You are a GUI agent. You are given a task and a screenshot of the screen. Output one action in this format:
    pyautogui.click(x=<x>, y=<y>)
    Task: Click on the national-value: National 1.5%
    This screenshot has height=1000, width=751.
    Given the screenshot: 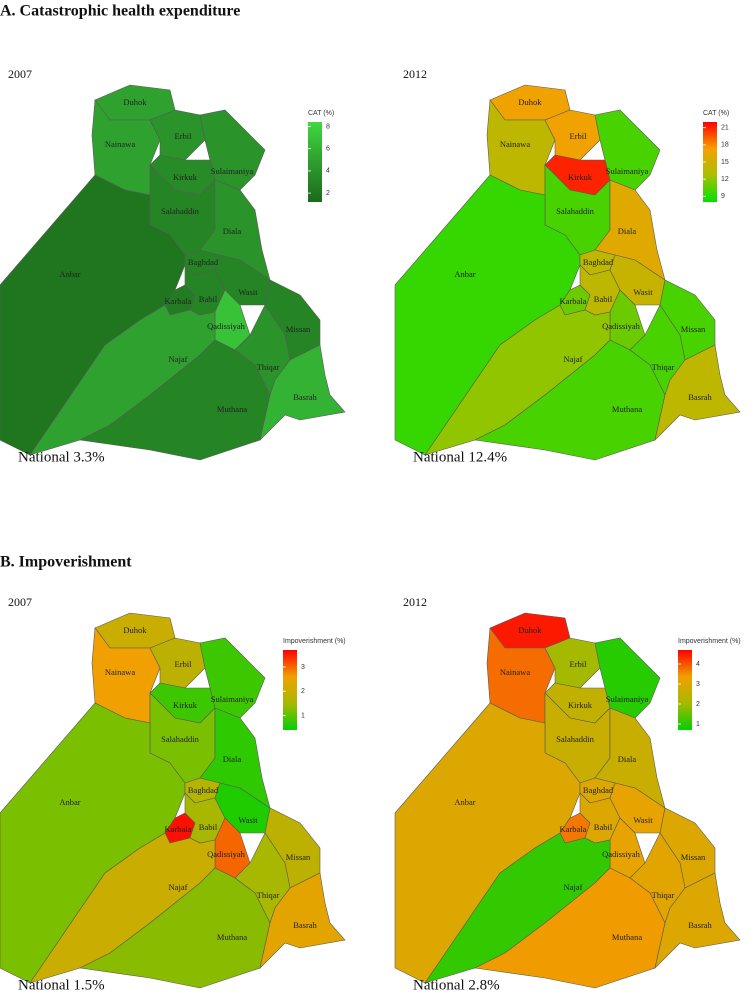 What is the action you would take?
    pyautogui.click(x=61, y=985)
    